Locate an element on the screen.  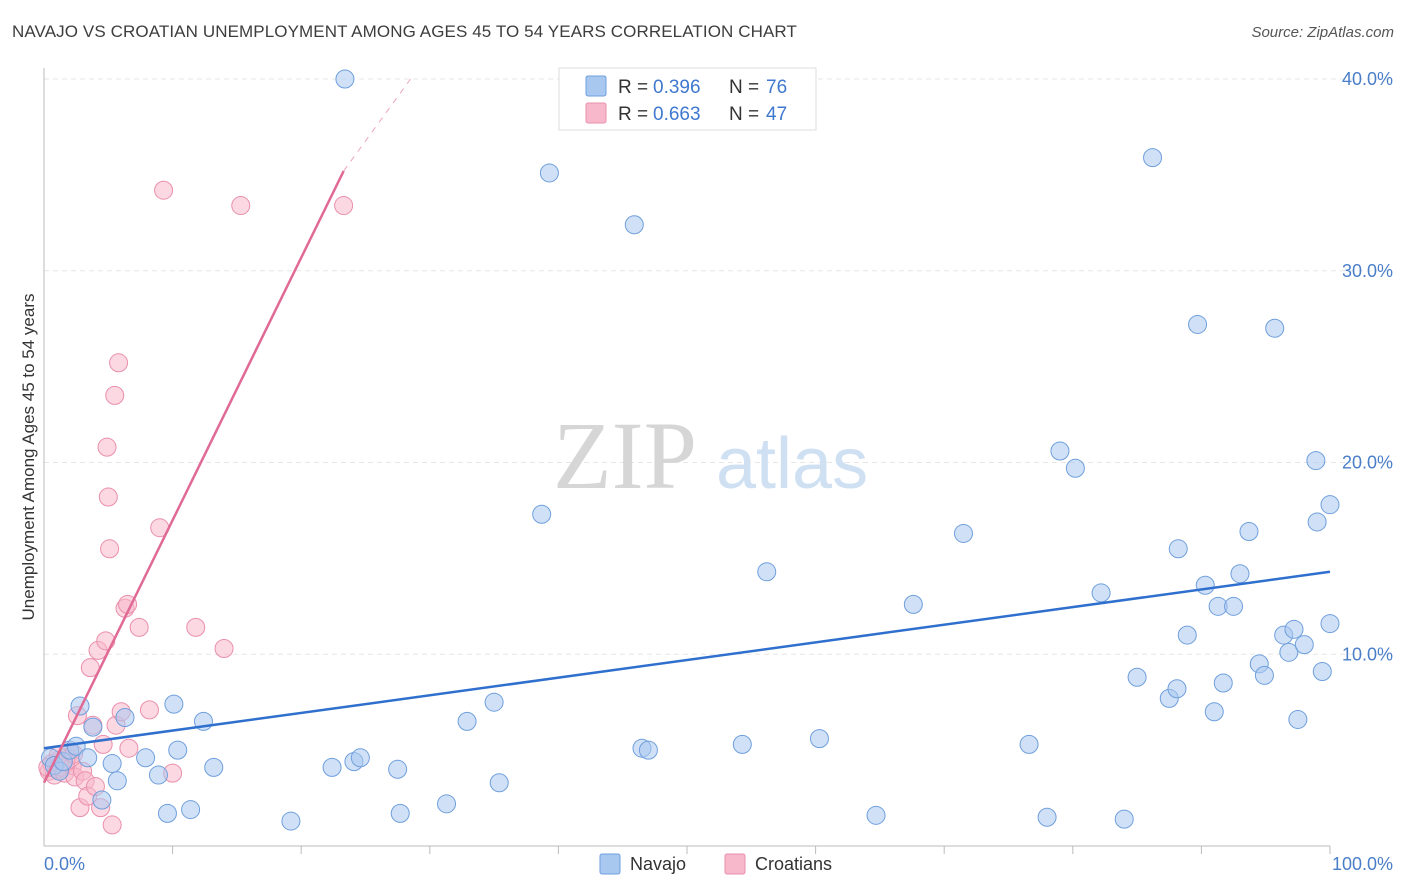
source-label: Source: ZipAtlas.com is located at coordinates (1322, 32).